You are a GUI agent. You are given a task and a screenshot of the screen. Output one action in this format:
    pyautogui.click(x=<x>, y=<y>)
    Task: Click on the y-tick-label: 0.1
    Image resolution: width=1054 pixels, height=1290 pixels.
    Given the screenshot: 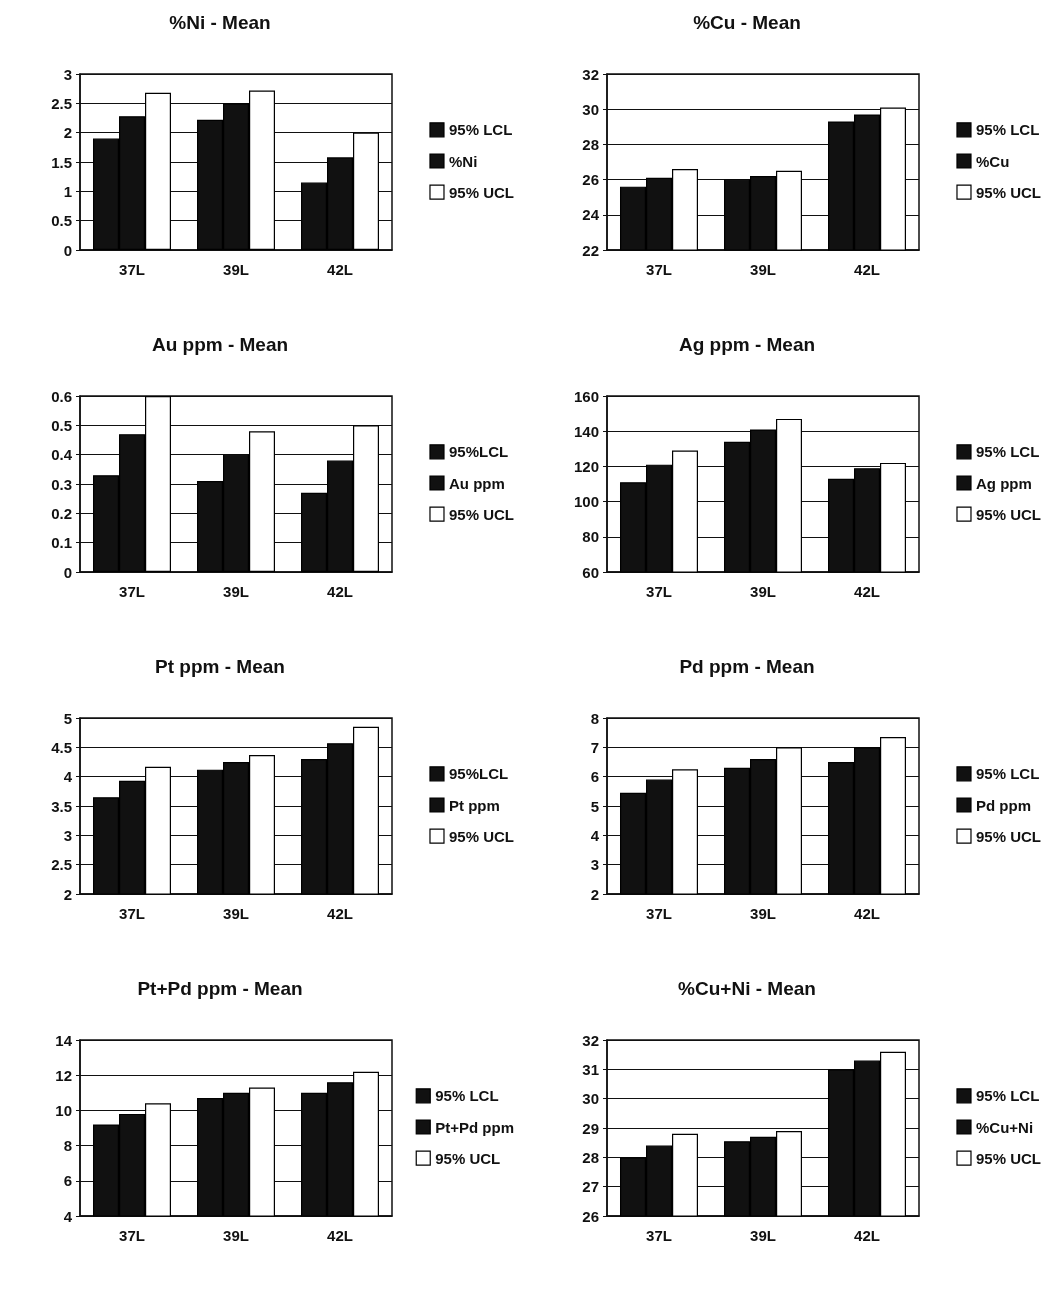 What is the action you would take?
    pyautogui.click(x=61, y=543)
    